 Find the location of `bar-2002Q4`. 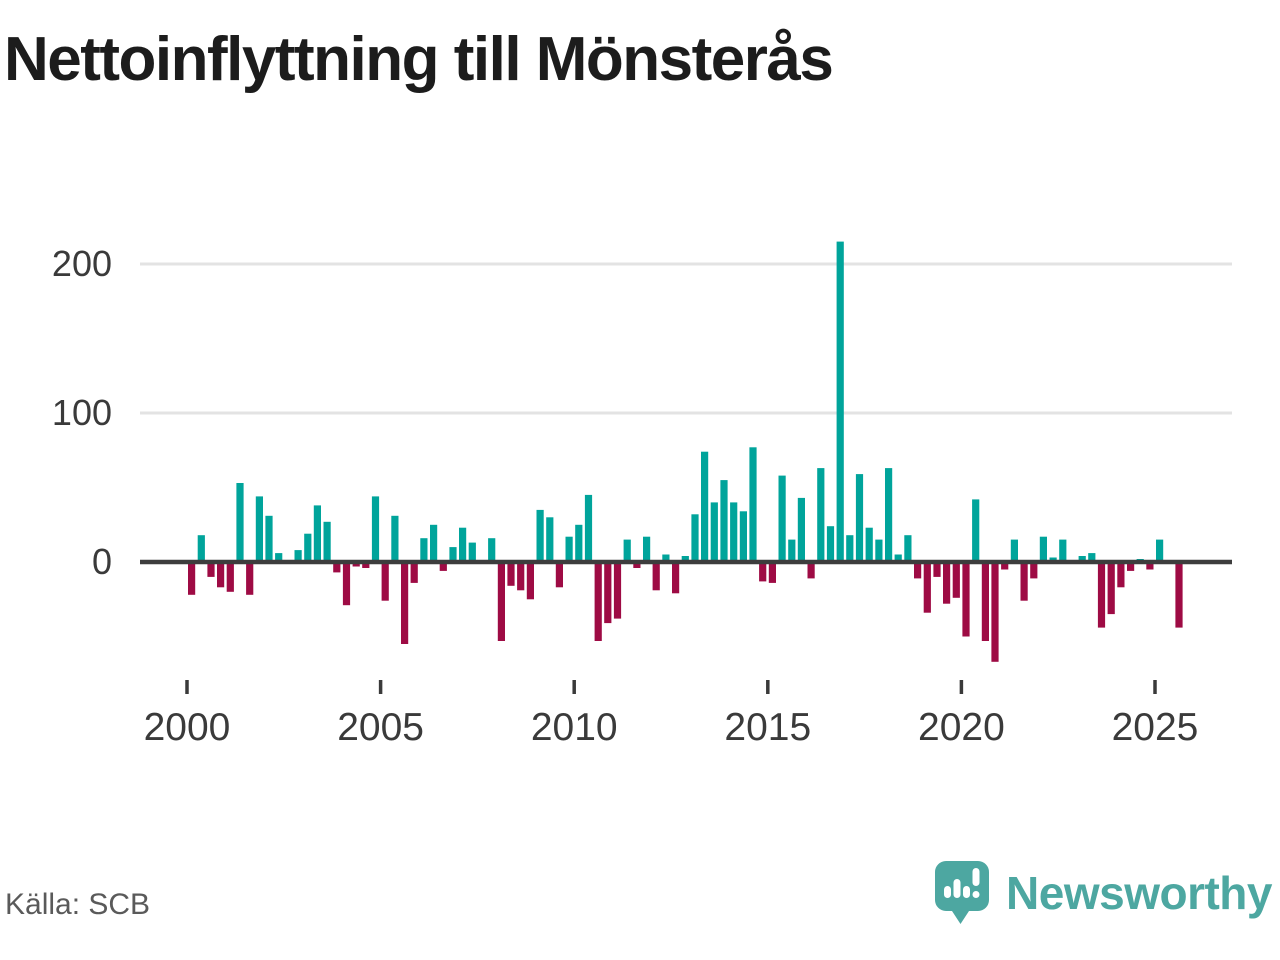

bar-2002Q4 is located at coordinates (298, 556).